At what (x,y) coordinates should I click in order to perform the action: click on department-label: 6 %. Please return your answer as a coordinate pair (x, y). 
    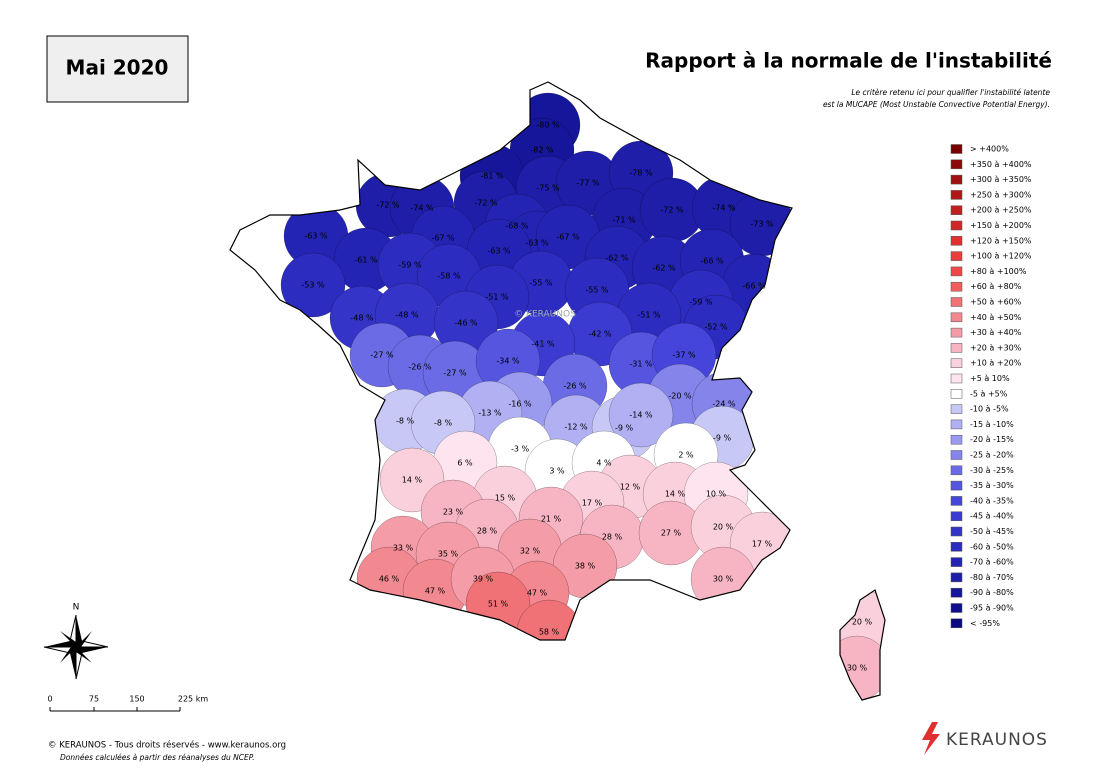
    Looking at the image, I should click on (465, 463).